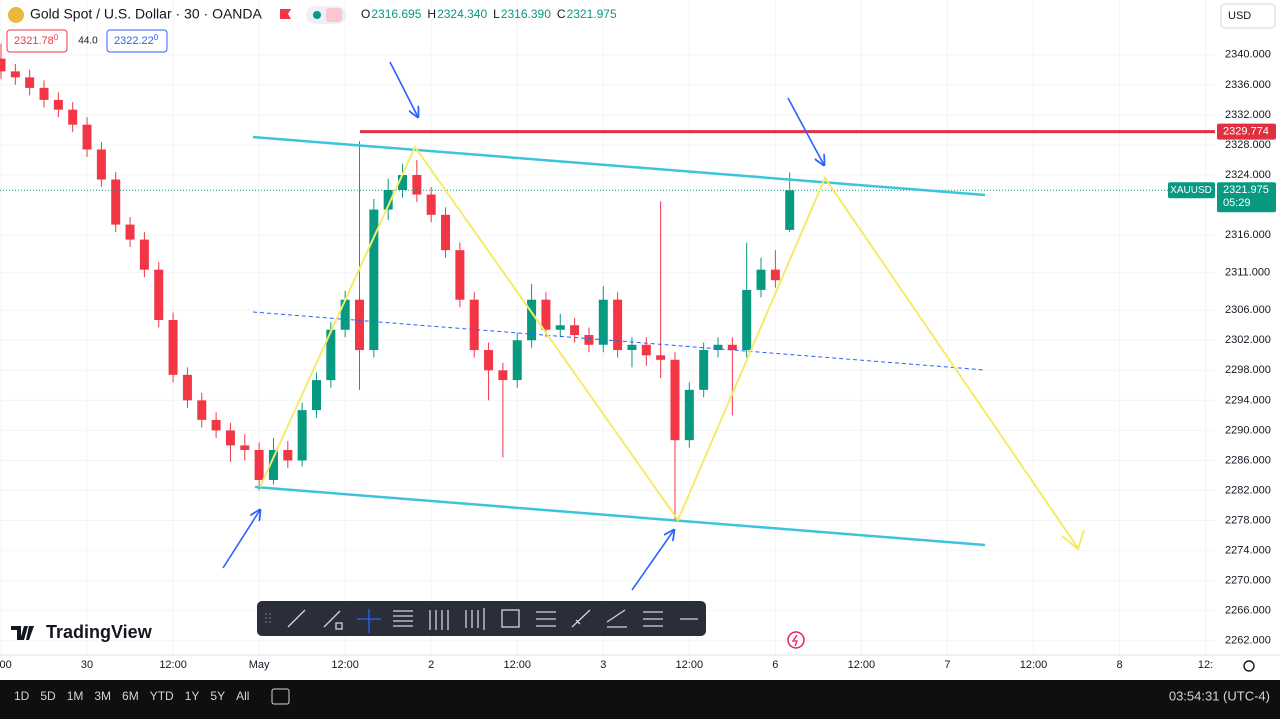 This screenshot has width=1280, height=719. Describe the element at coordinates (1248, 490) in the screenshot. I see `y-tick-label: 2282.000` at that location.